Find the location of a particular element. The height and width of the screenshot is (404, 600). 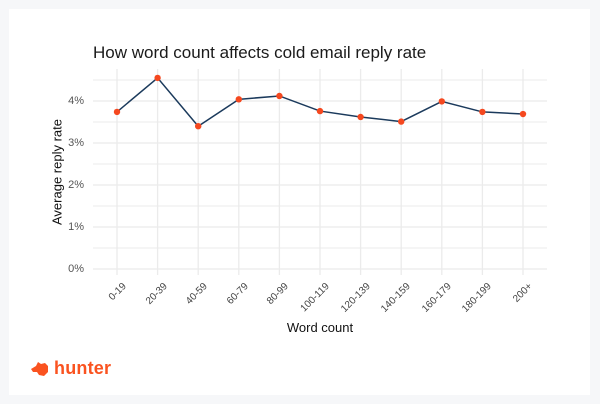

brand-logo: hunter is located at coordinates (70, 368).